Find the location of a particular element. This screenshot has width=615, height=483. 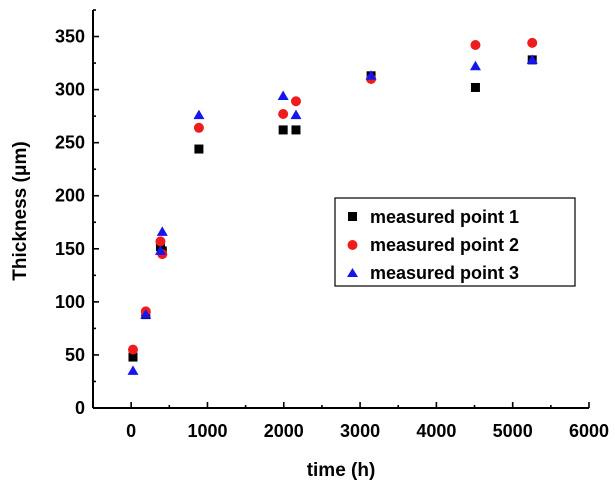

x-tick-label: 6000 is located at coordinates (589, 431).